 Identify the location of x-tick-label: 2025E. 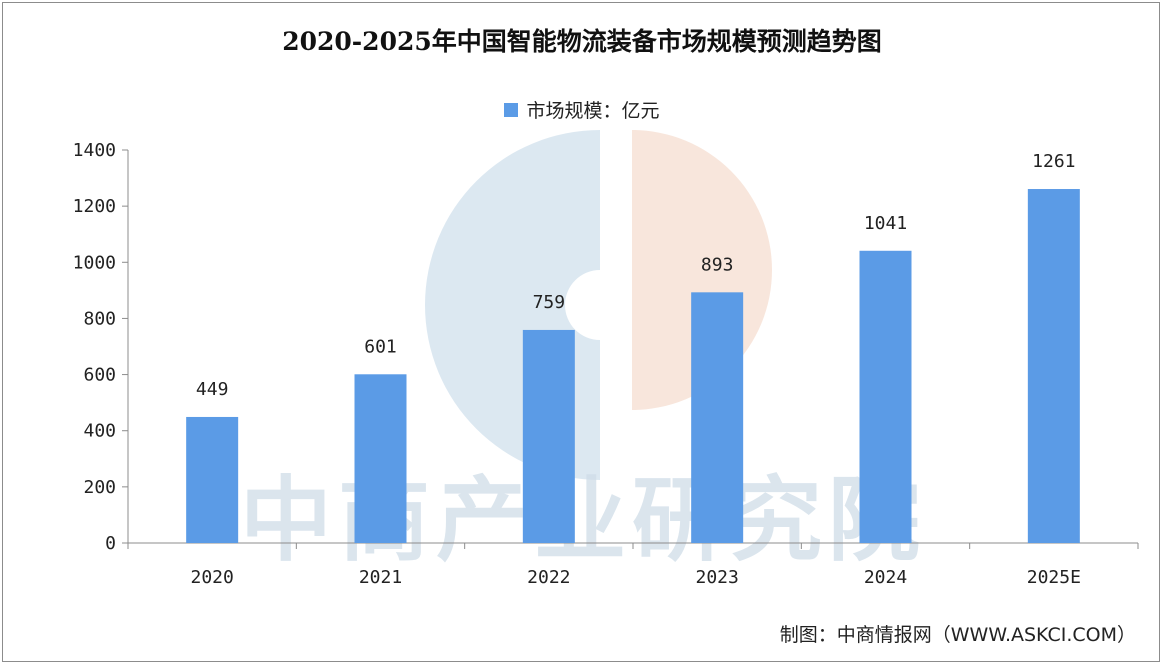
(1054, 577).